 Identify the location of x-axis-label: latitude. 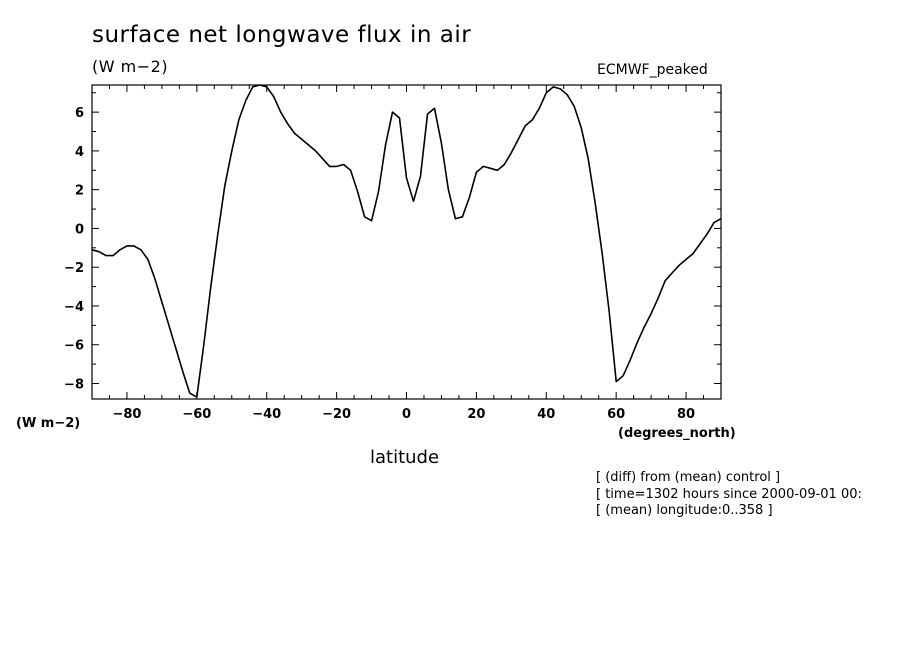
(405, 457).